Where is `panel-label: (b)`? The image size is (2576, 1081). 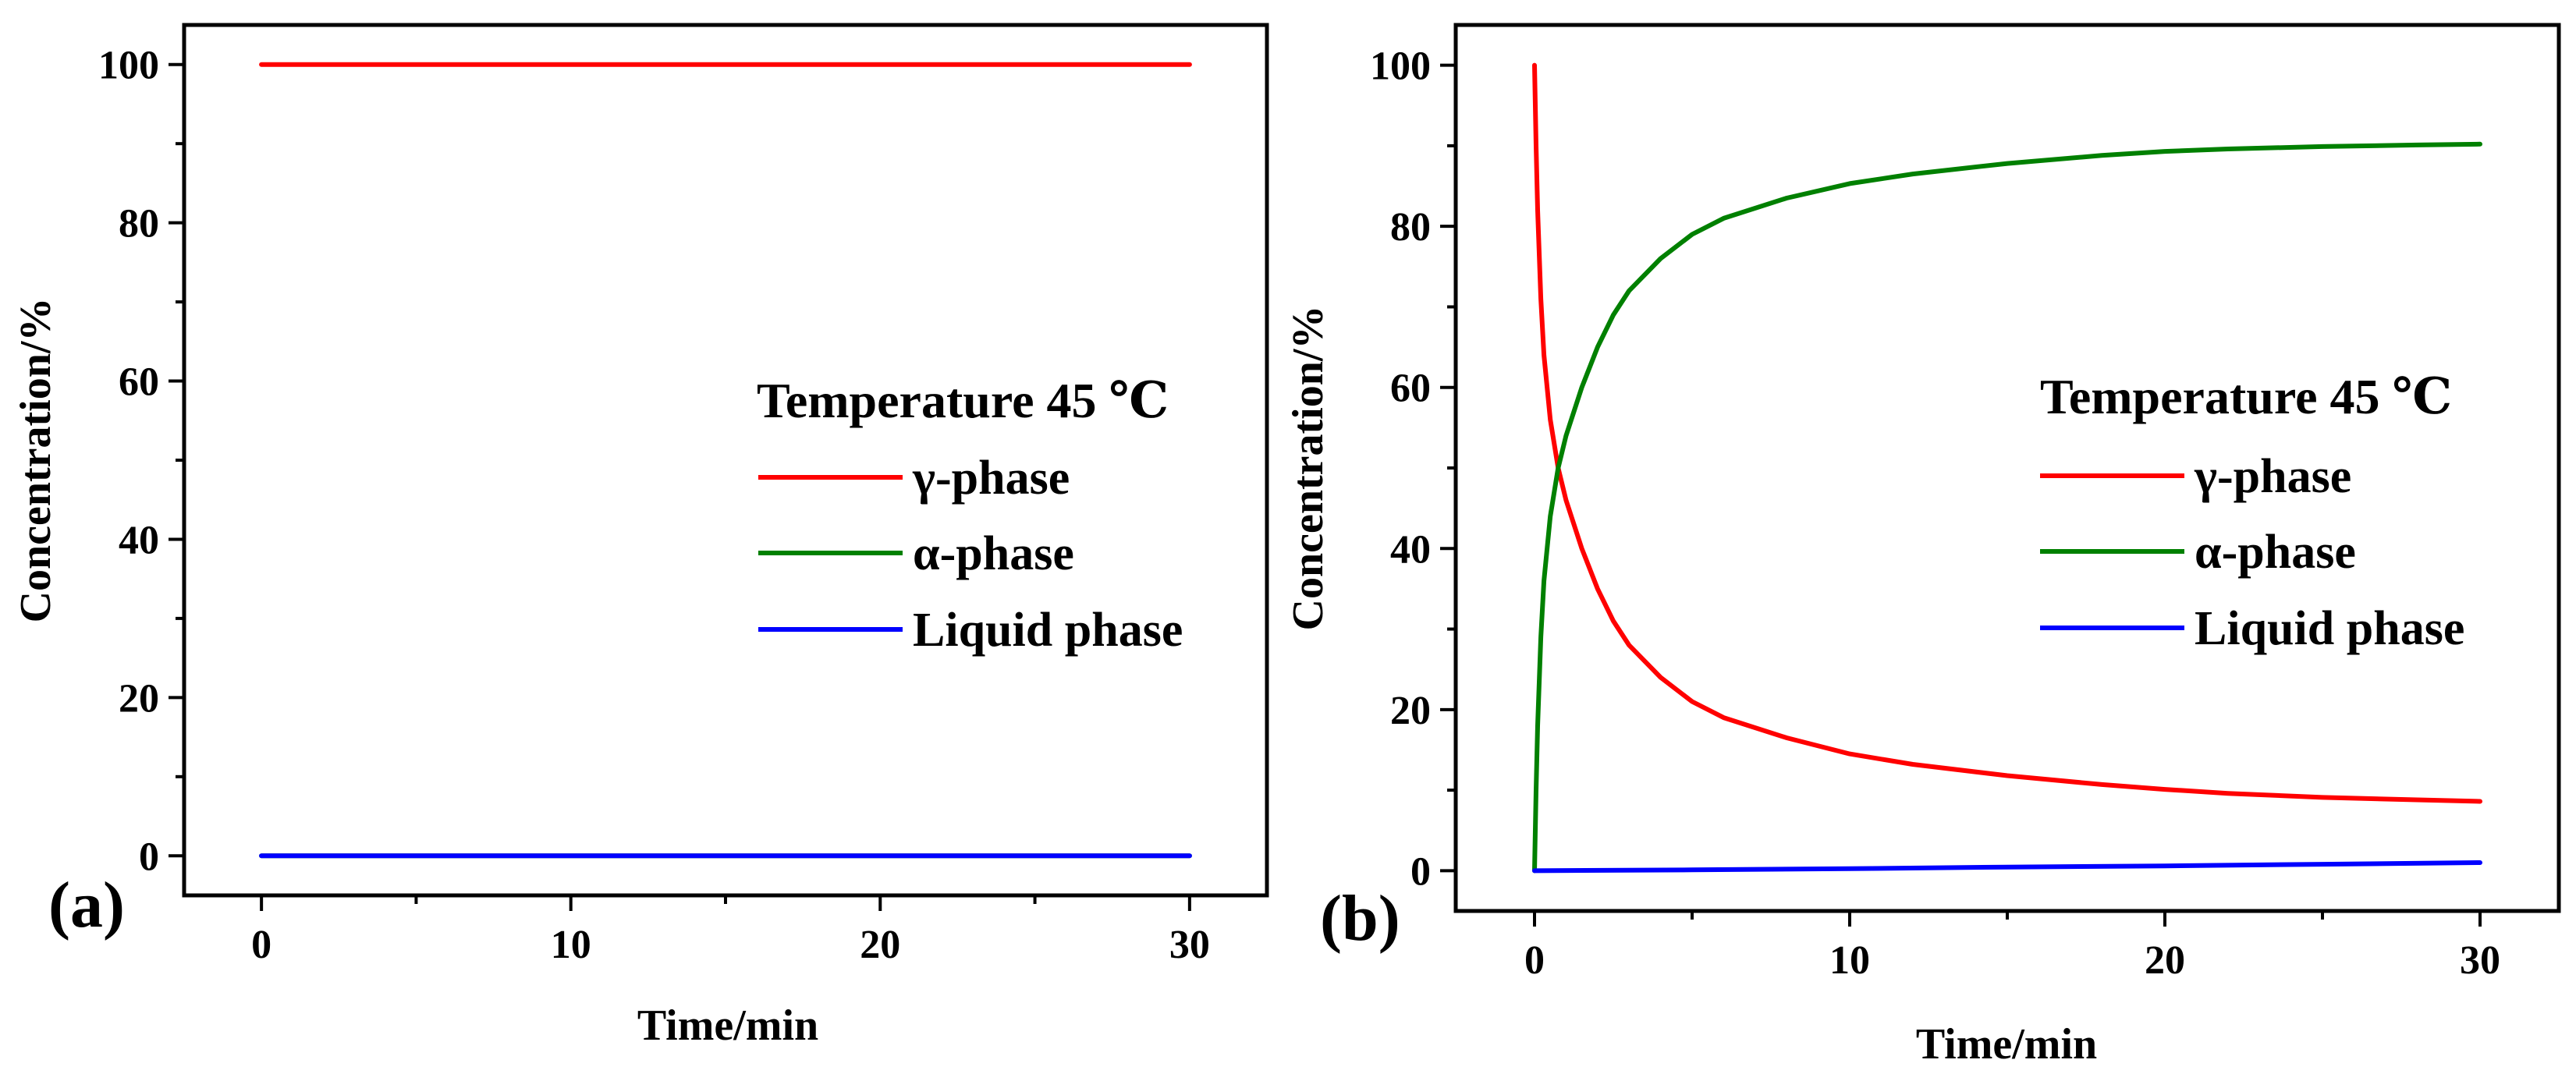 panel-label: (b) is located at coordinates (1360, 918).